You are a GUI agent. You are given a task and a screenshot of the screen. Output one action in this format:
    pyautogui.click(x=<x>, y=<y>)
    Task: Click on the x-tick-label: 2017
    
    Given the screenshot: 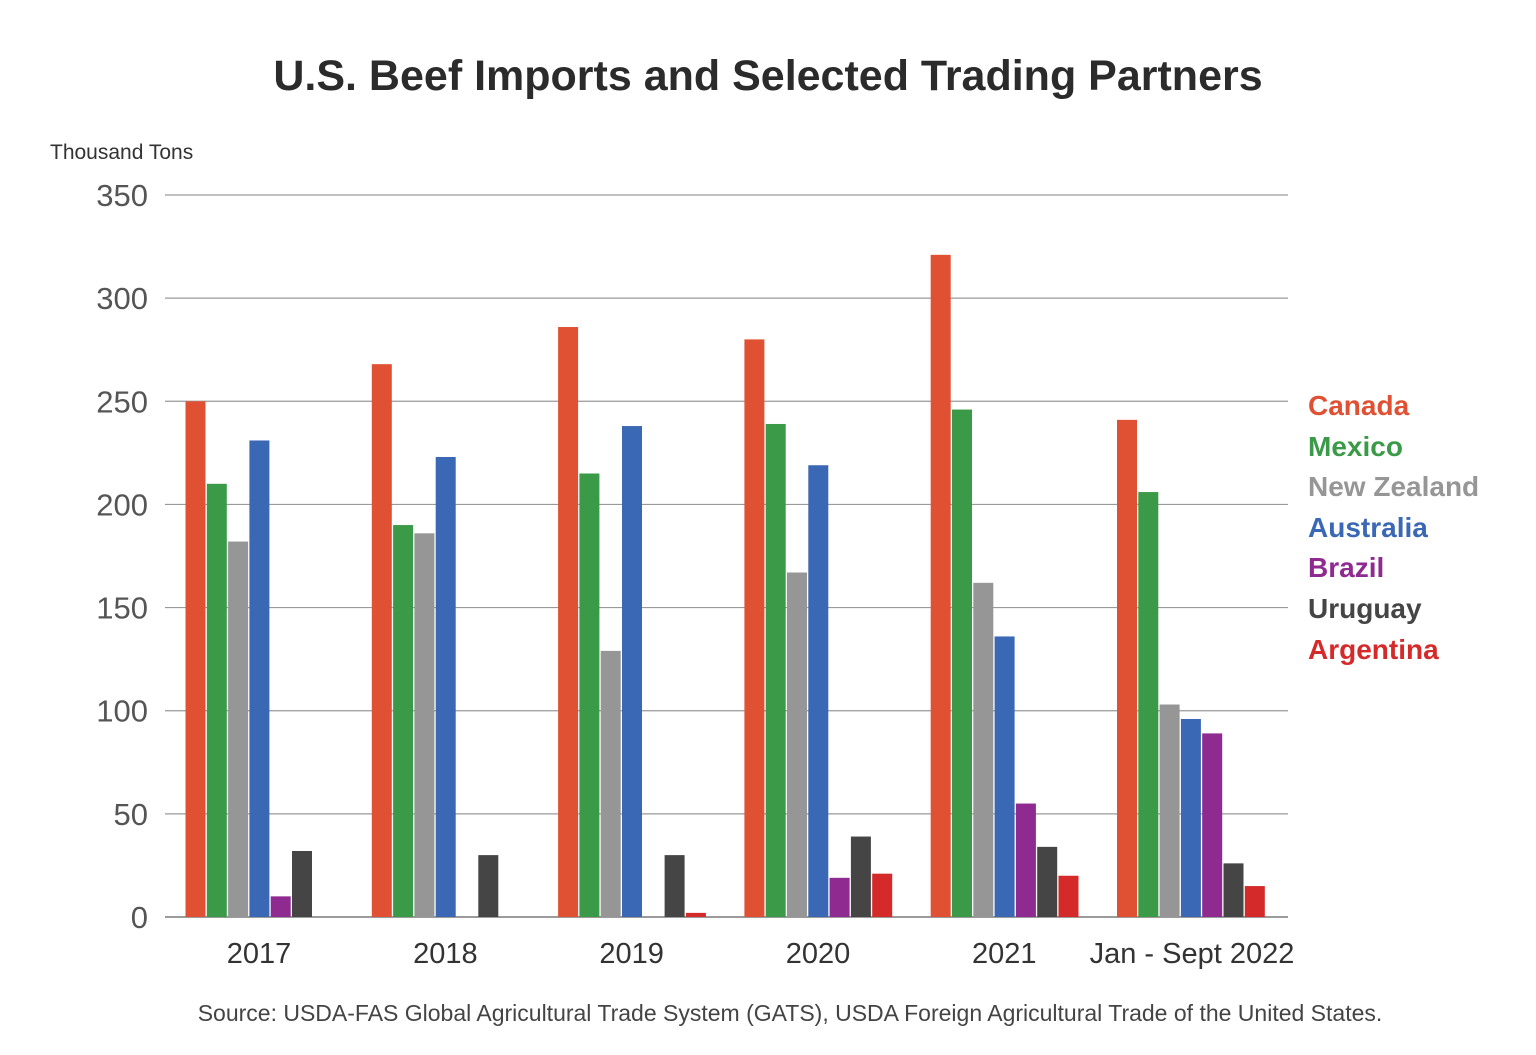 What is the action you would take?
    pyautogui.click(x=259, y=954)
    